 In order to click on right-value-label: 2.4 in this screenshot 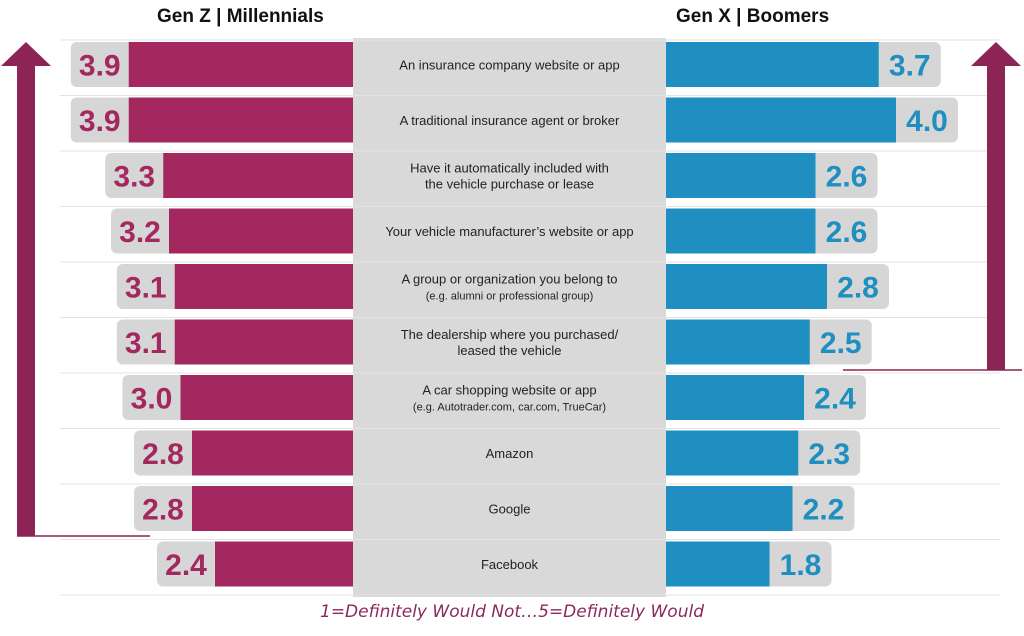, I will do `click(835, 399)`.